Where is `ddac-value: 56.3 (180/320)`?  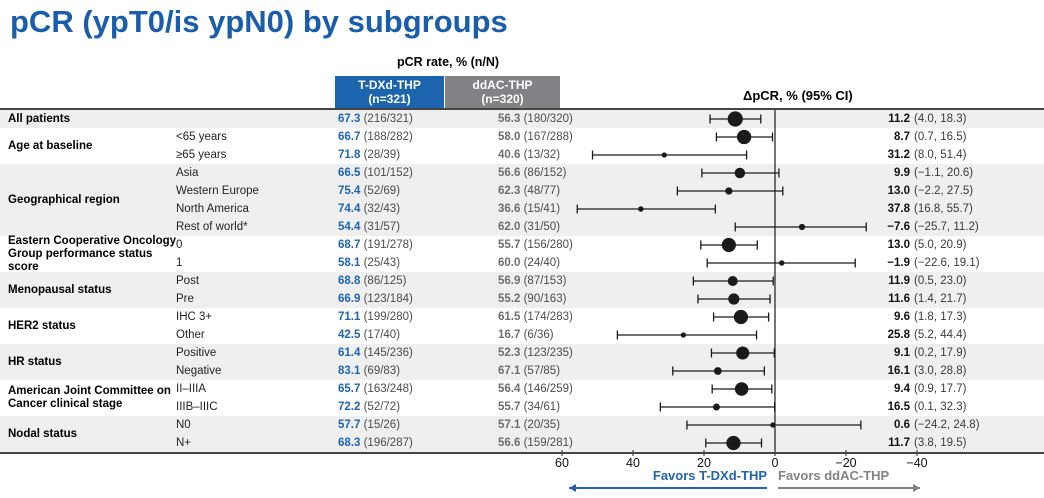 ddac-value: 56.3 (180/320) is located at coordinates (535, 119).